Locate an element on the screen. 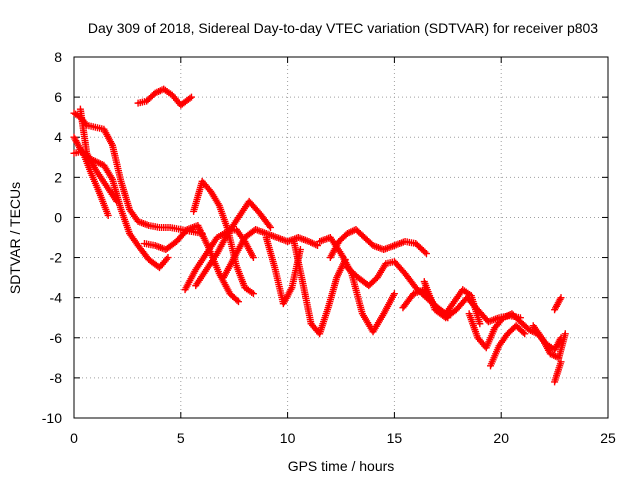 The image size is (640, 480). y-tick-label: 4 is located at coordinates (58, 137).